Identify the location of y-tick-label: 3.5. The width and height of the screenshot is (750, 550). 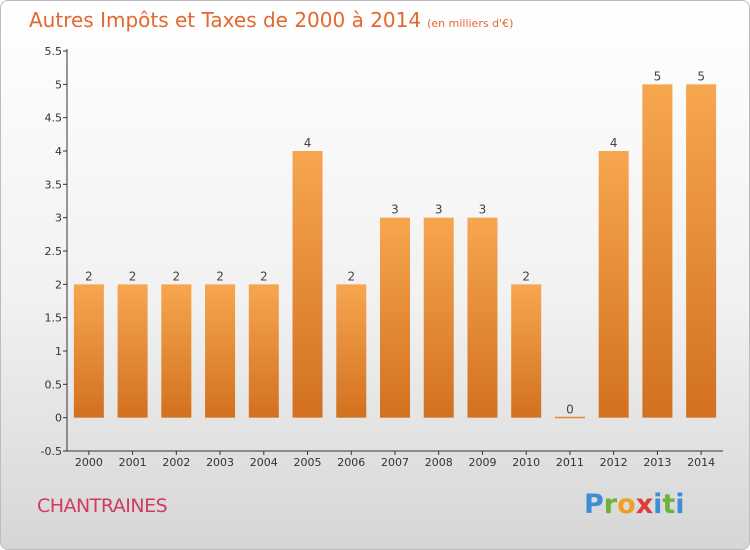
(54, 184).